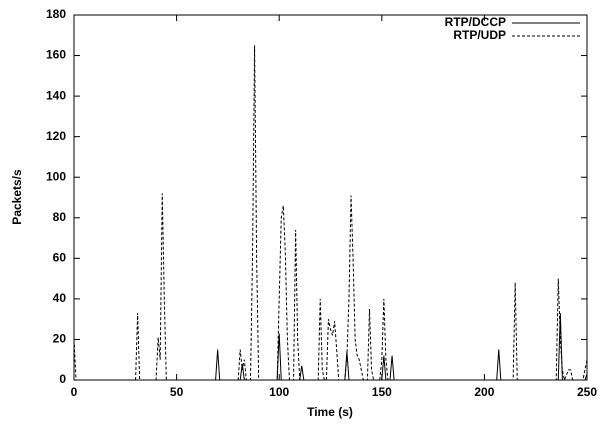 The height and width of the screenshot is (425, 600). I want to click on y-tick-label: 60, so click(60, 258).